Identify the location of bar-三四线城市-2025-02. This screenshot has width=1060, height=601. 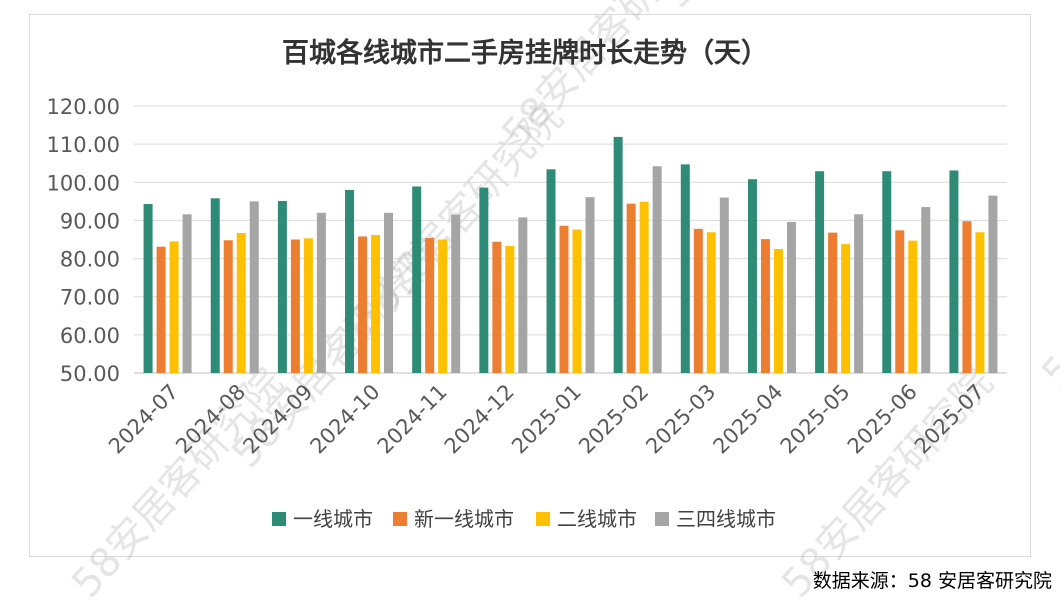
(657, 269).